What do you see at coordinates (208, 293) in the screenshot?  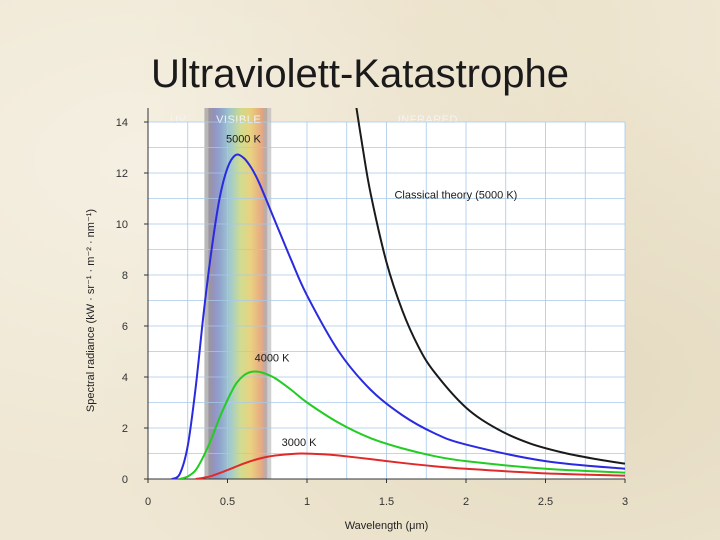 I see `visible-band-edge-left` at bounding box center [208, 293].